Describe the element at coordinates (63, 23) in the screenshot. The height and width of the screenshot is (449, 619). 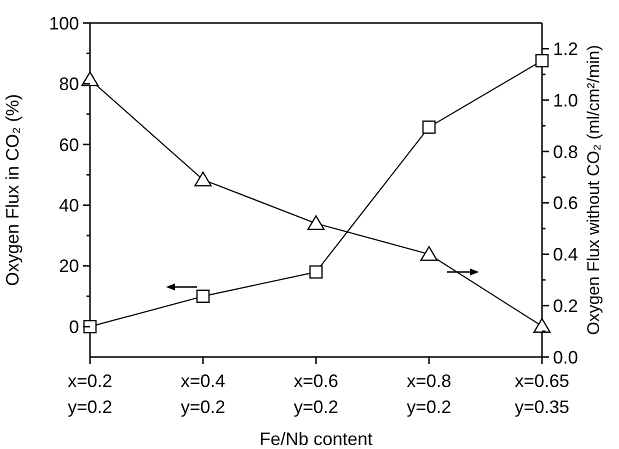
I see `y-tick-label: 100` at that location.